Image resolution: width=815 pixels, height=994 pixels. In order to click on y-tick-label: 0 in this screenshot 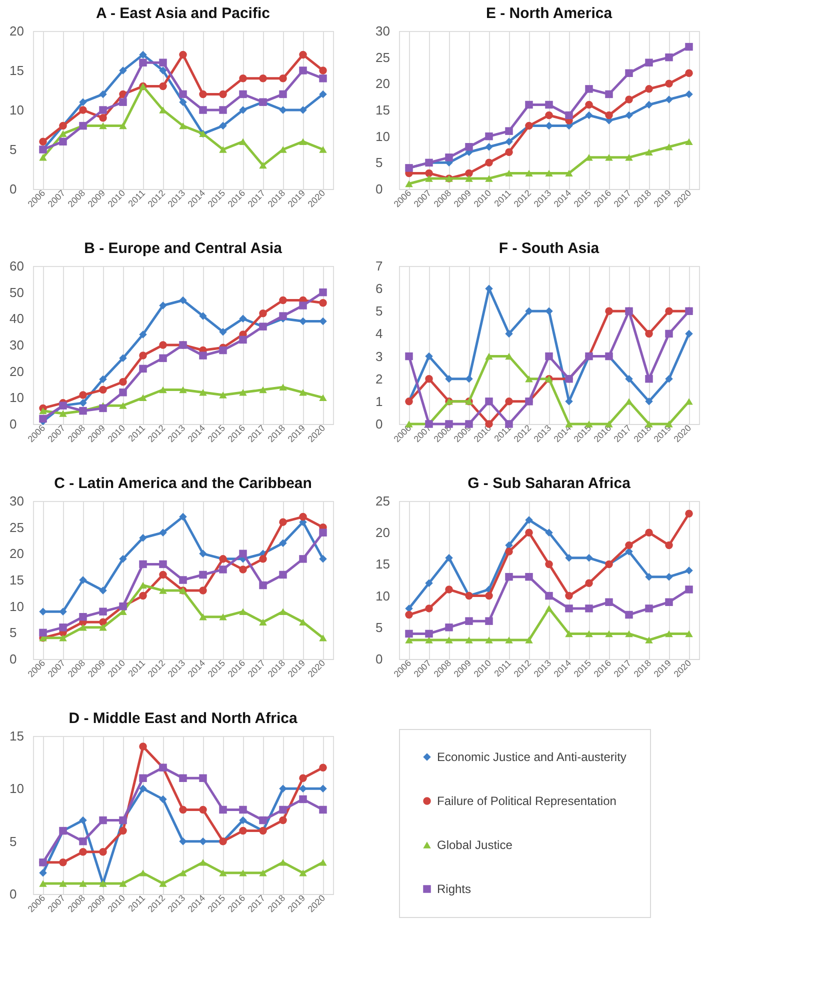, I will do `click(379, 424)`.